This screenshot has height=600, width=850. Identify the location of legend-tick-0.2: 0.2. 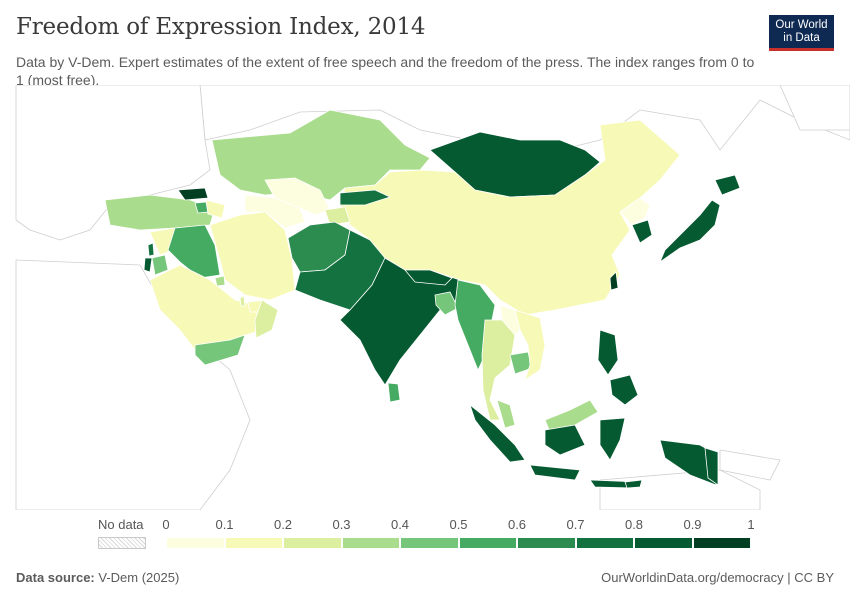
(283, 524).